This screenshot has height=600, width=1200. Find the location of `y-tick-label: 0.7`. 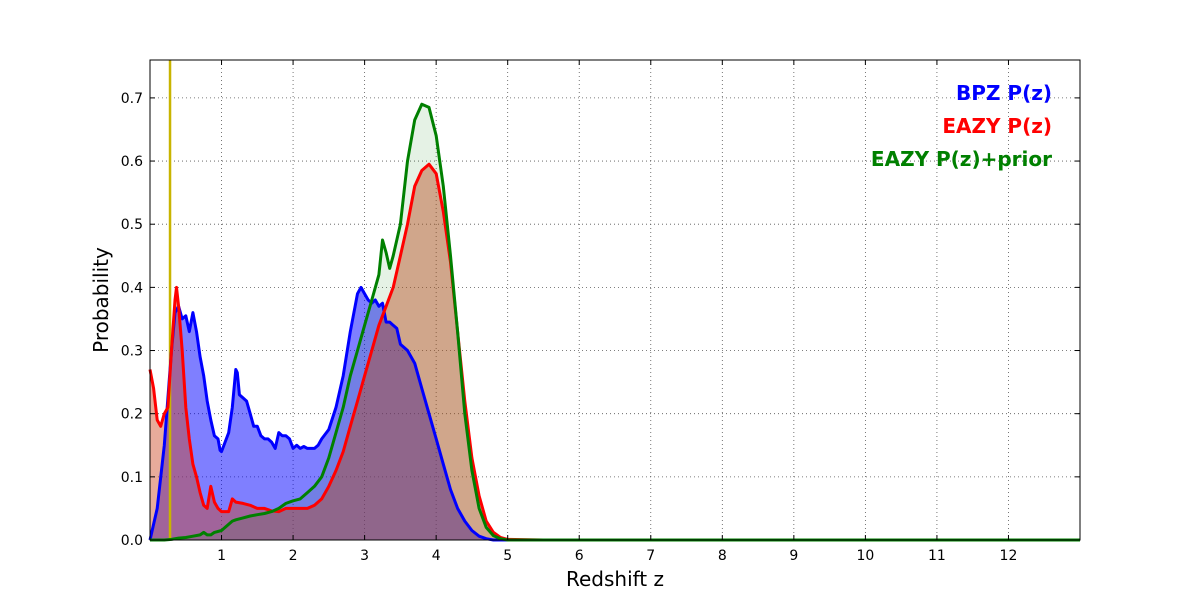

y-tick-label: 0.7 is located at coordinates (132, 99).